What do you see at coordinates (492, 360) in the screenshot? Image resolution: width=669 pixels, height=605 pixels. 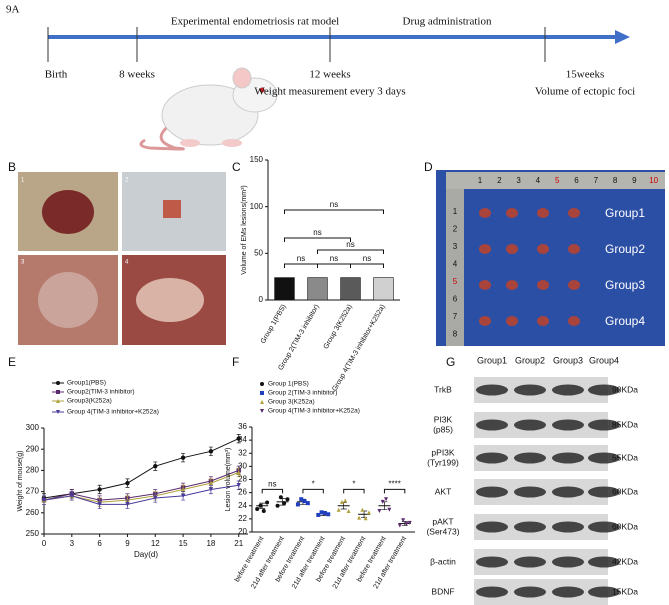 I see `blot-group: Group1` at bounding box center [492, 360].